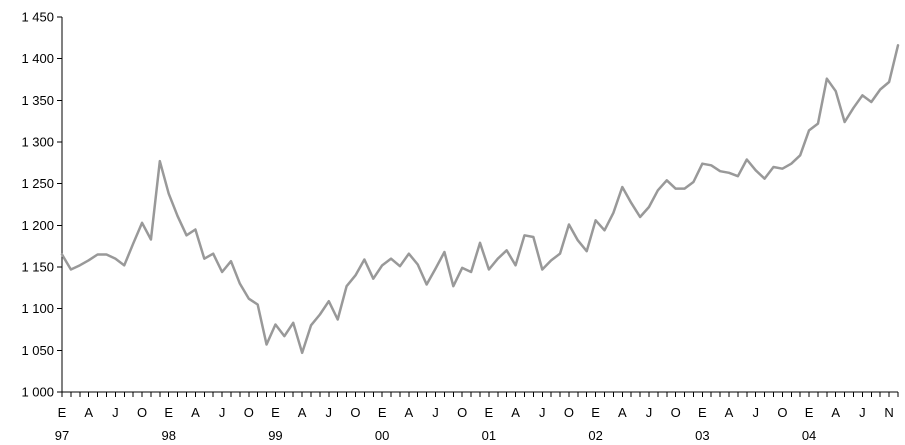 The height and width of the screenshot is (445, 905). Describe the element at coordinates (888, 412) in the screenshot. I see `x-month-label: N` at that location.